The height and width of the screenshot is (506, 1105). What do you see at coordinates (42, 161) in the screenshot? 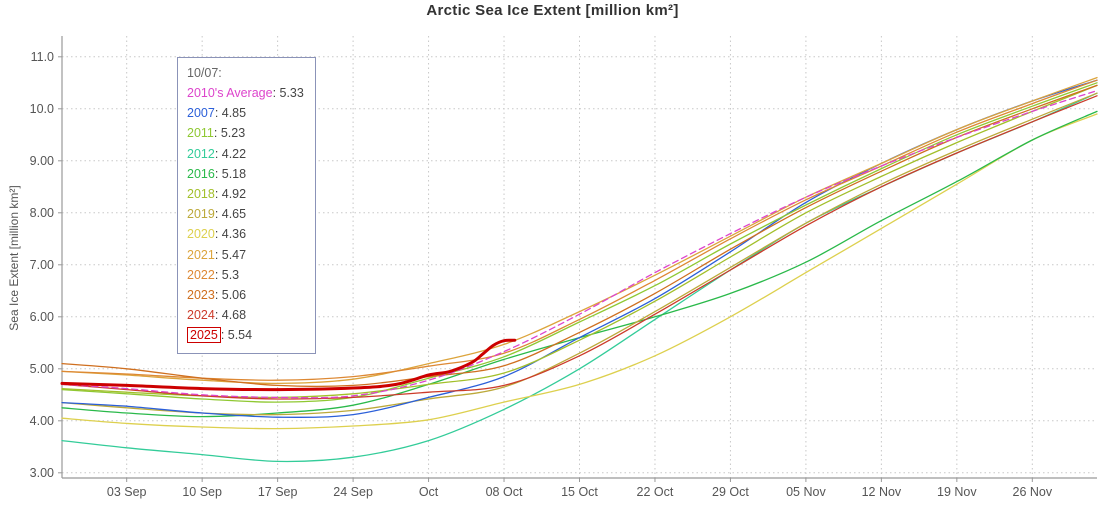
I see `y-tick-label: 9.00` at bounding box center [42, 161].